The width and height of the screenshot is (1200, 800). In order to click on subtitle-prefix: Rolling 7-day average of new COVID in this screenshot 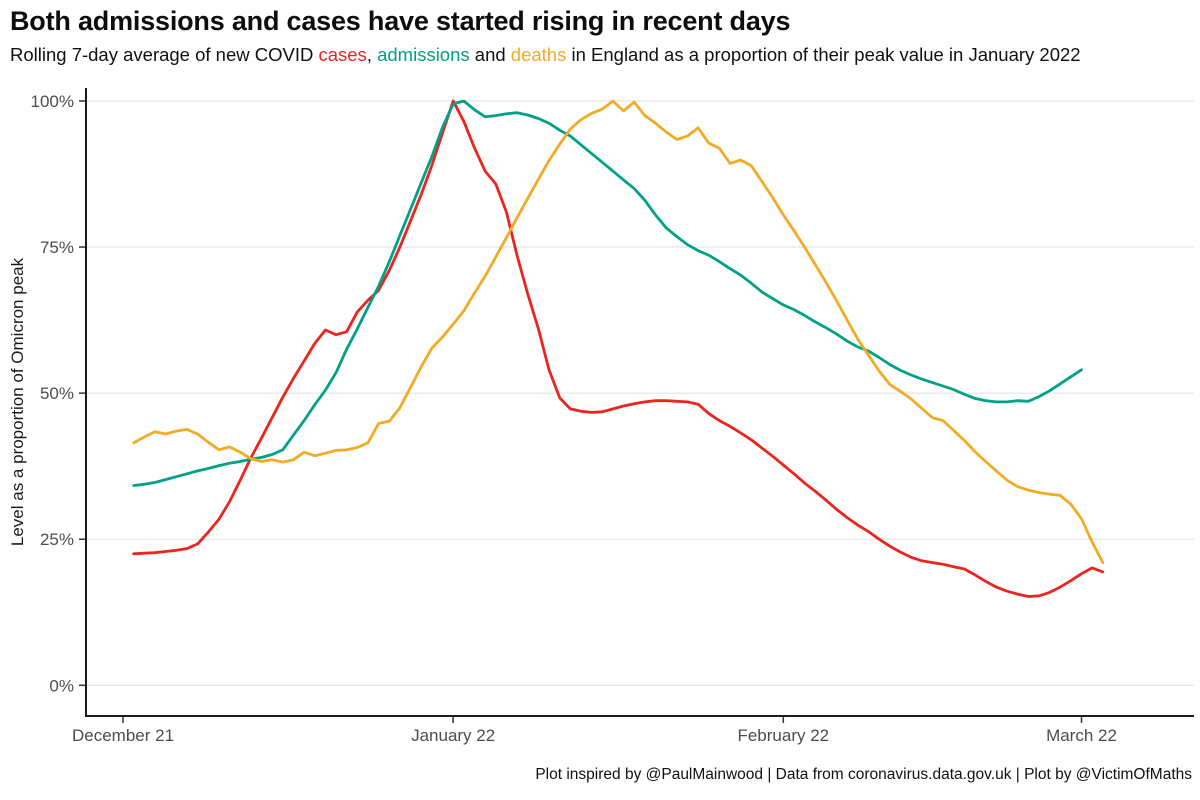, I will do `click(164, 54)`.